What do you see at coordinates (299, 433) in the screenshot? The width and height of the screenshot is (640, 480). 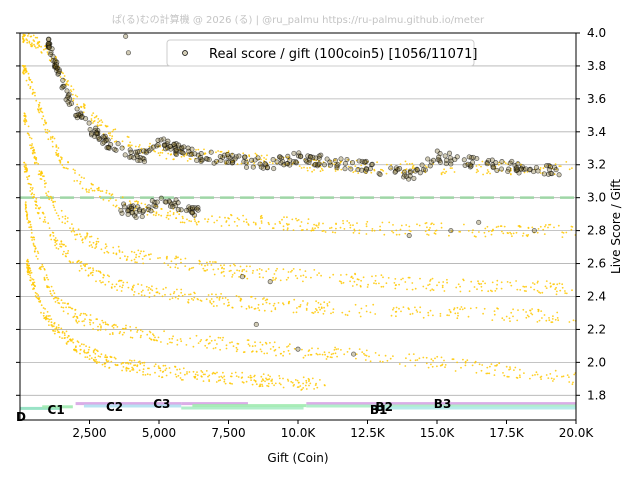 I see `x-tick-label: 10.0K` at bounding box center [299, 433].